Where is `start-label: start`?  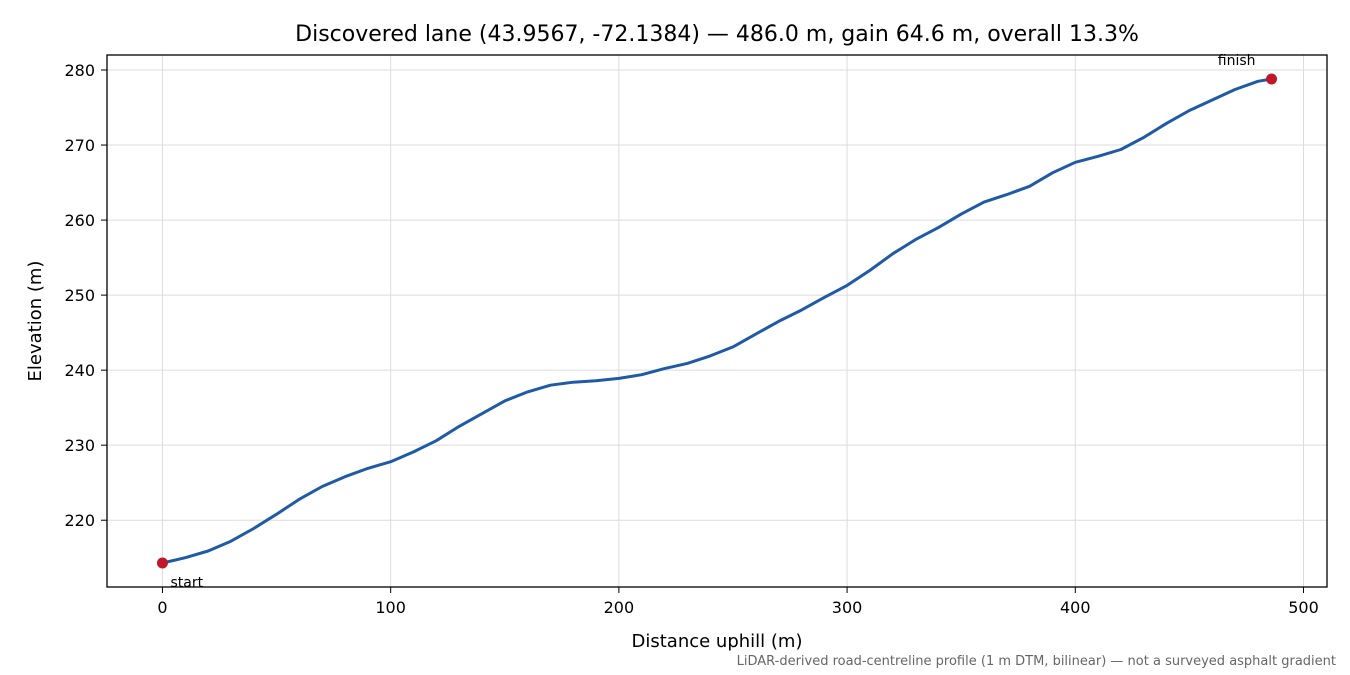
start-label: start is located at coordinates (186, 583).